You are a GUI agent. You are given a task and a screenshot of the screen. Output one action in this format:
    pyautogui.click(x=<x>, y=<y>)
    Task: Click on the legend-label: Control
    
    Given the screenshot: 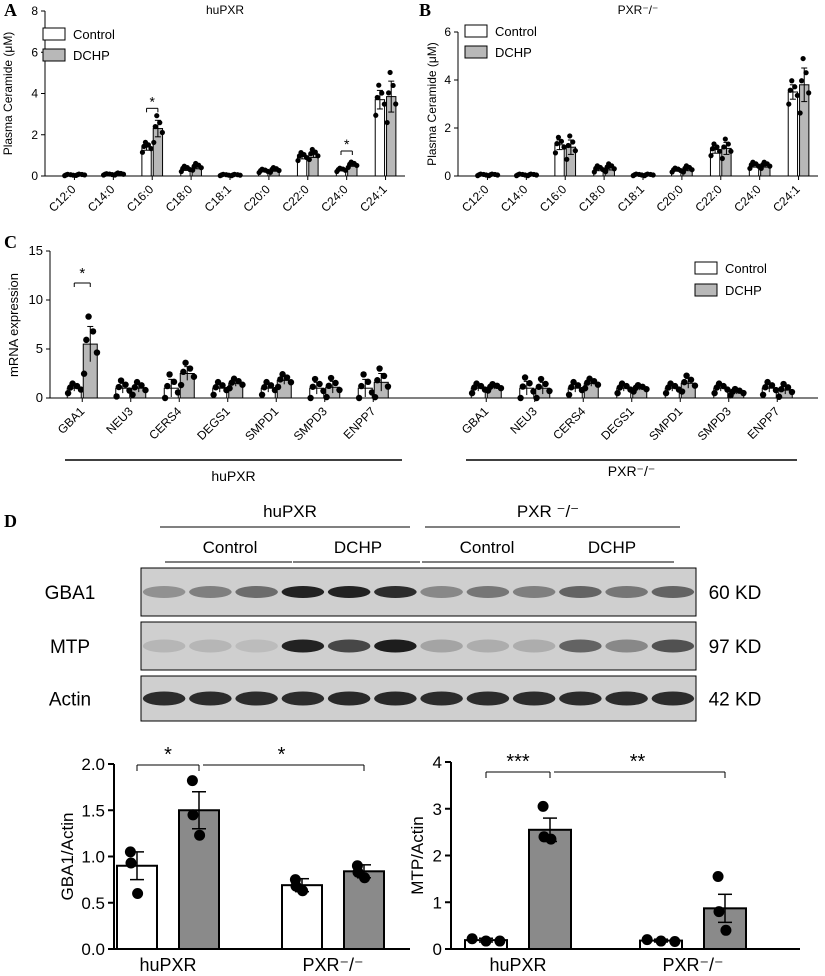 What is the action you would take?
    pyautogui.click(x=746, y=268)
    